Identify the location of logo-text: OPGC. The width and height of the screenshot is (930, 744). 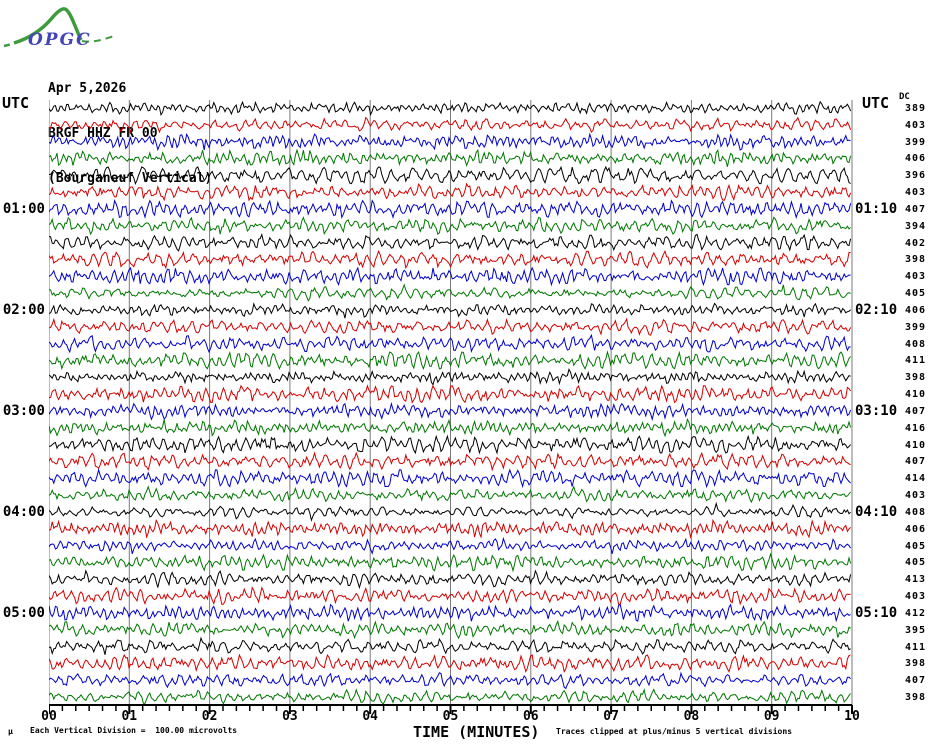
(60, 40).